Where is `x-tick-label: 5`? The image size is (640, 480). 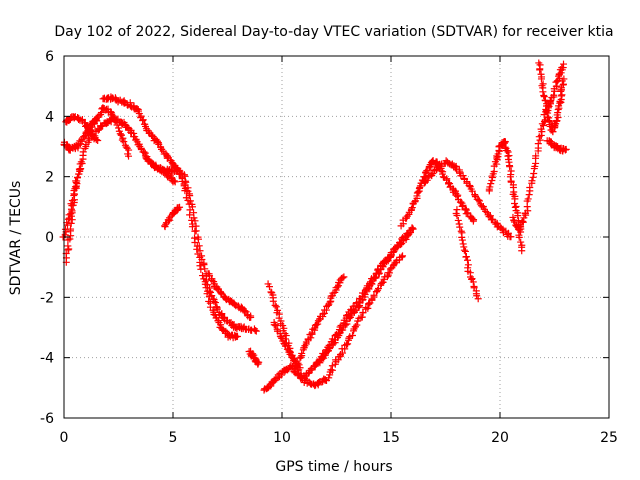
x-tick-label: 5 is located at coordinates (173, 438).